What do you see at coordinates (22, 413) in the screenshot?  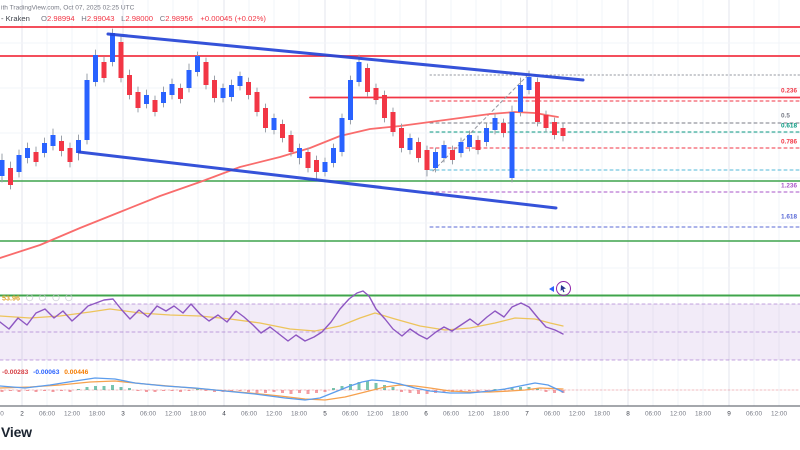 I see `x-axis-label: 2` at bounding box center [22, 413].